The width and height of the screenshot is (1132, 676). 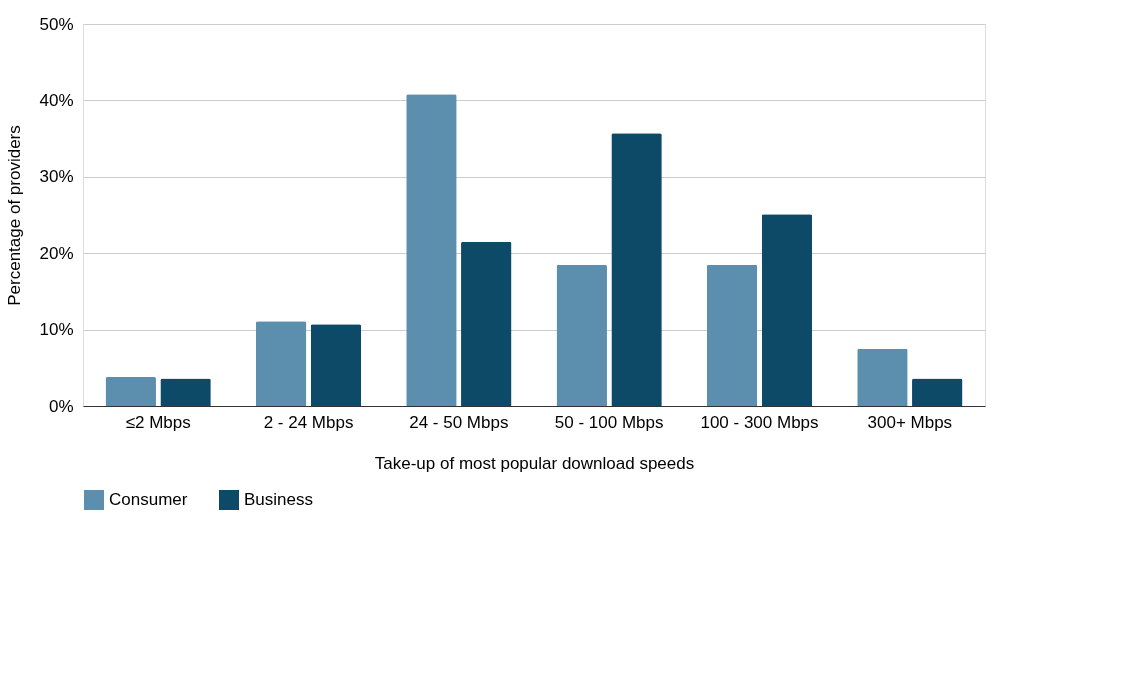 What do you see at coordinates (534, 463) in the screenshot?
I see `x-axis-title: Take-up of most popular download speeds` at bounding box center [534, 463].